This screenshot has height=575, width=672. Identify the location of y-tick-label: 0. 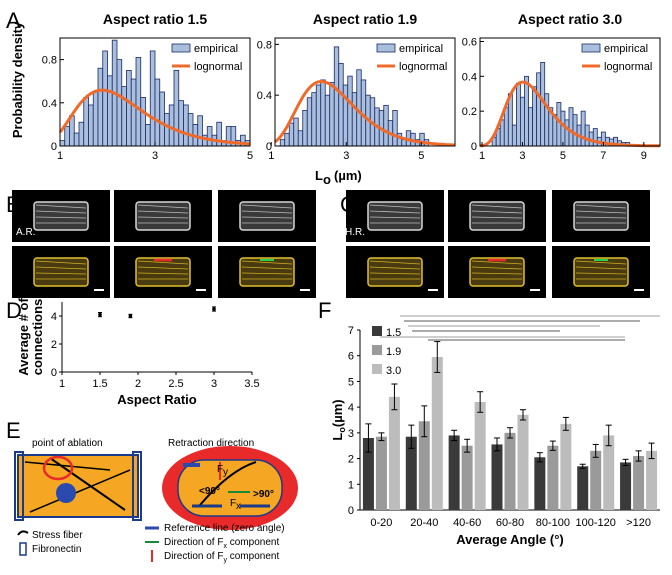
(54, 147).